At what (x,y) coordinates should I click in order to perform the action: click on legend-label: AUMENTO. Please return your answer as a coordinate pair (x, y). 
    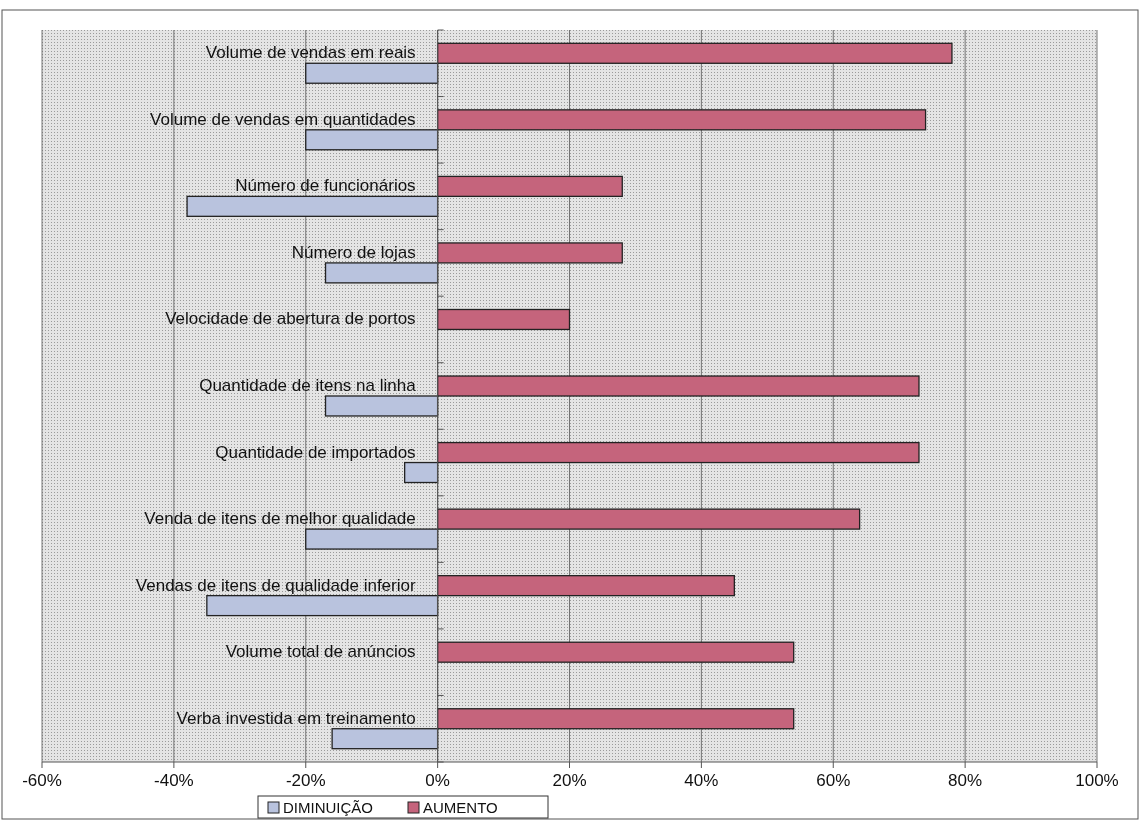
    Looking at the image, I should click on (460, 807).